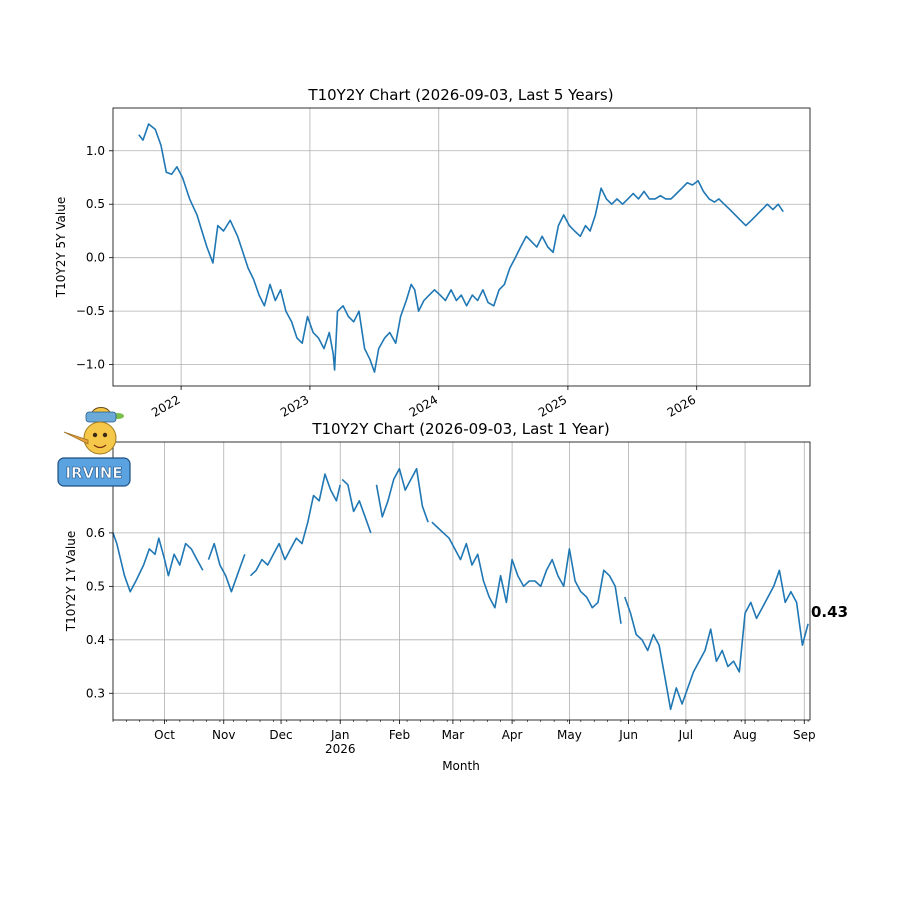 The image size is (900, 900). I want to click on chart-5y-ylabel: T10Y2Y 5Y Value, so click(61, 247).